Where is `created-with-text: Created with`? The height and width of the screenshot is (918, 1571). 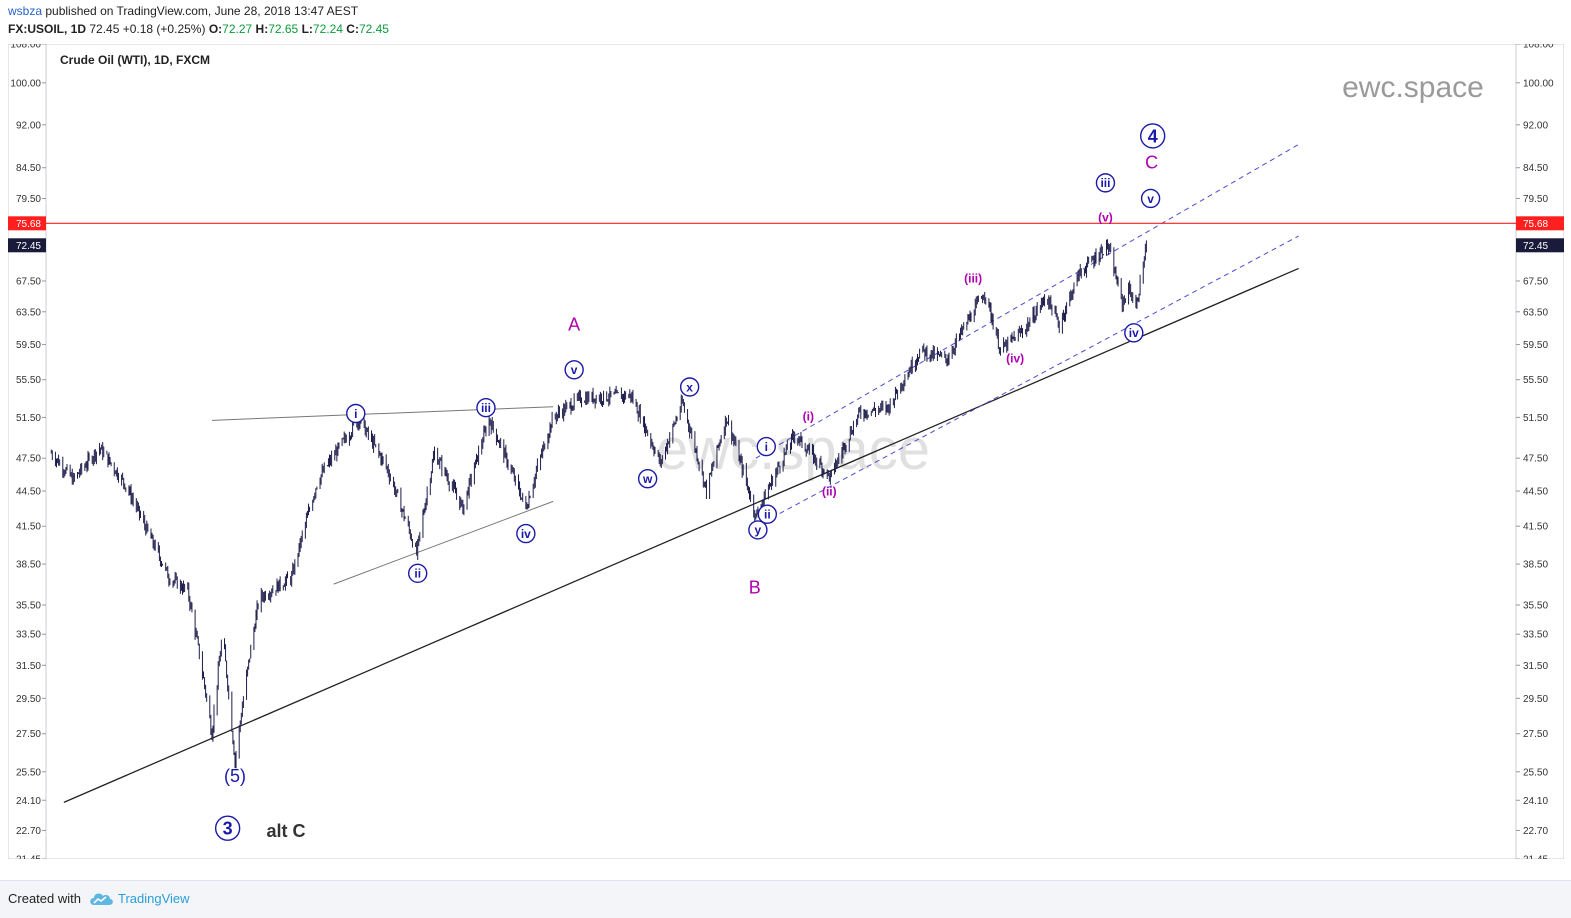 created-with-text: Created with is located at coordinates (44, 898).